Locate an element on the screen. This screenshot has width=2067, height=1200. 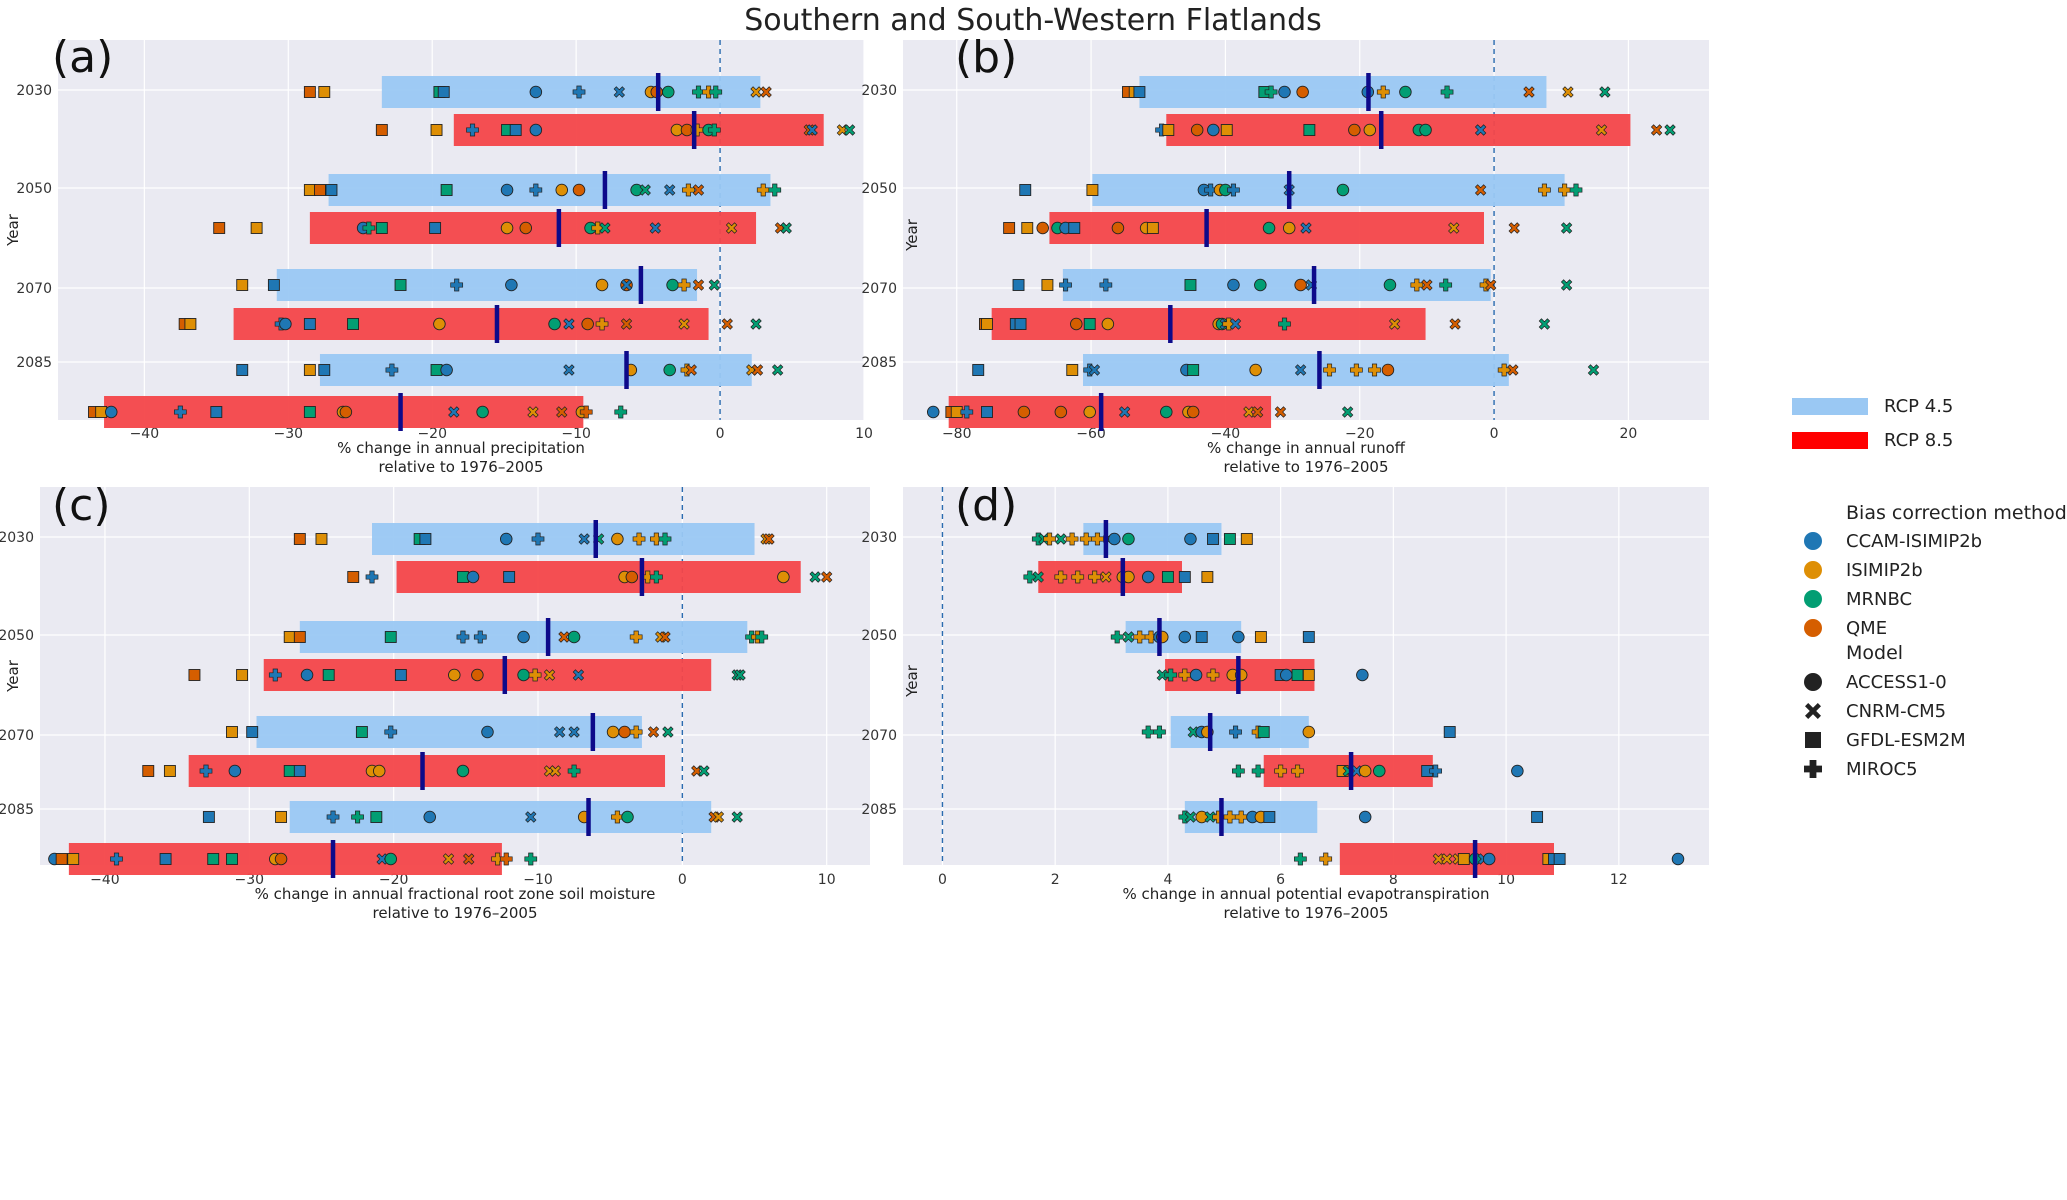
panel-label: (b) is located at coordinates (986, 57).